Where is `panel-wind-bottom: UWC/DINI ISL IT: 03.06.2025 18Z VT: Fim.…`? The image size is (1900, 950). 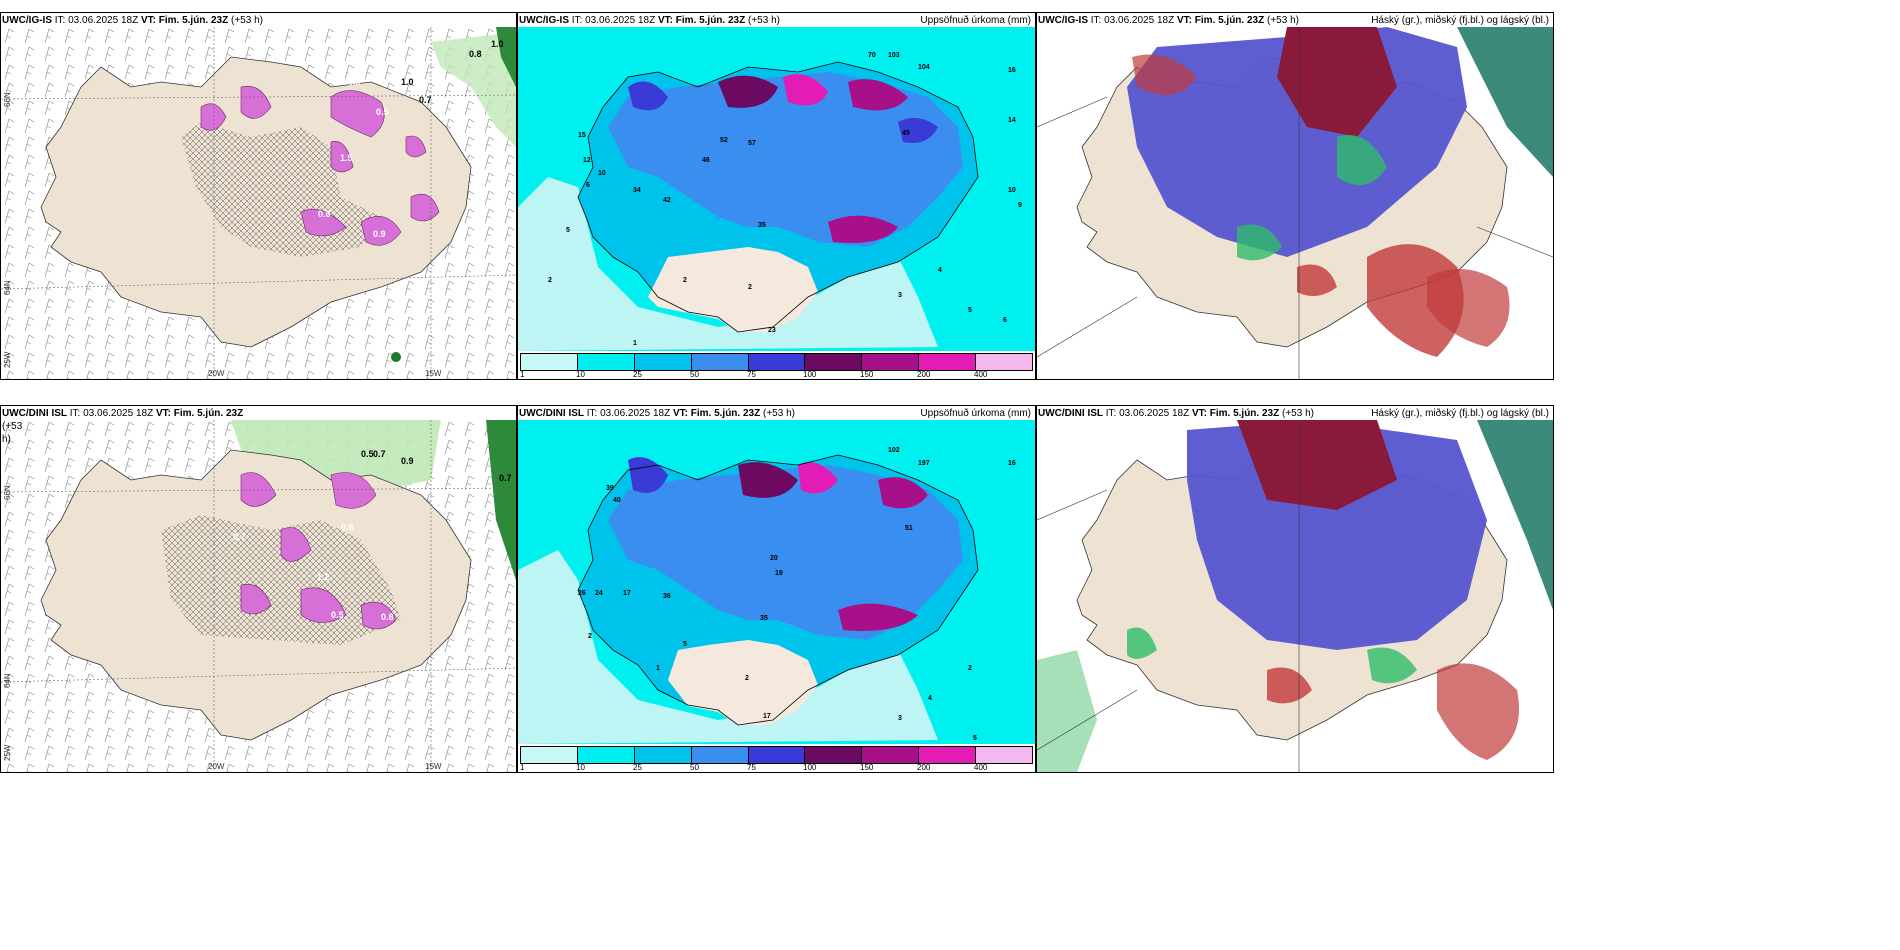
panel-wind-bottom: UWC/DINI ISL IT: 03.06.2025 18Z VT: Fim.… is located at coordinates (258, 589).